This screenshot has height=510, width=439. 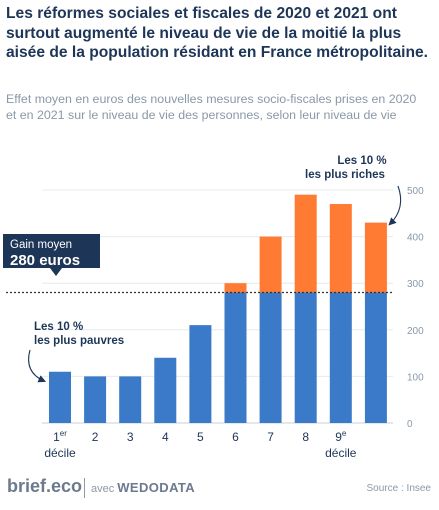 What do you see at coordinates (415, 308) in the screenshot?
I see `y-axis-ticks: 0 100 200 300 400 500` at bounding box center [415, 308].